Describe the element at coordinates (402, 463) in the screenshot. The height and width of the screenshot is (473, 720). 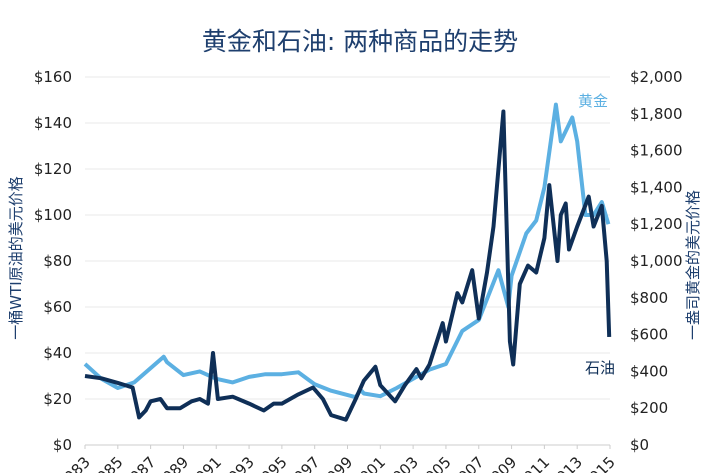
I see `x-tick-label: 2003` at that location.